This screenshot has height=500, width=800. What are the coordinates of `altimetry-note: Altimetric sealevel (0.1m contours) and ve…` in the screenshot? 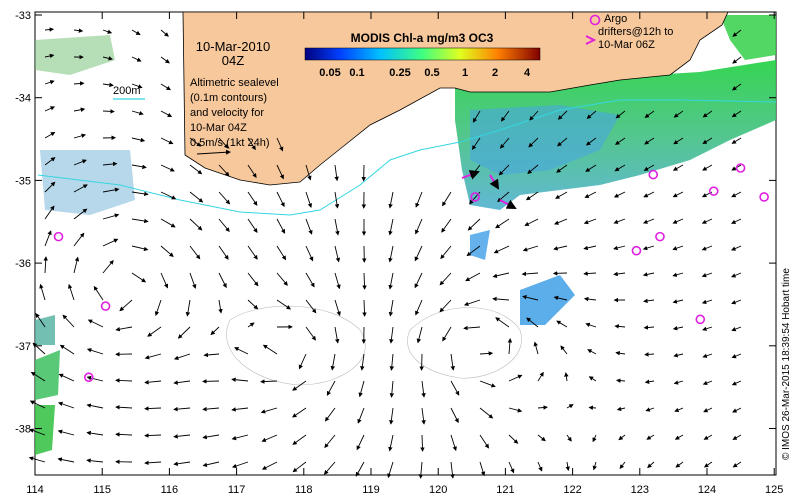 It's located at (234, 113).